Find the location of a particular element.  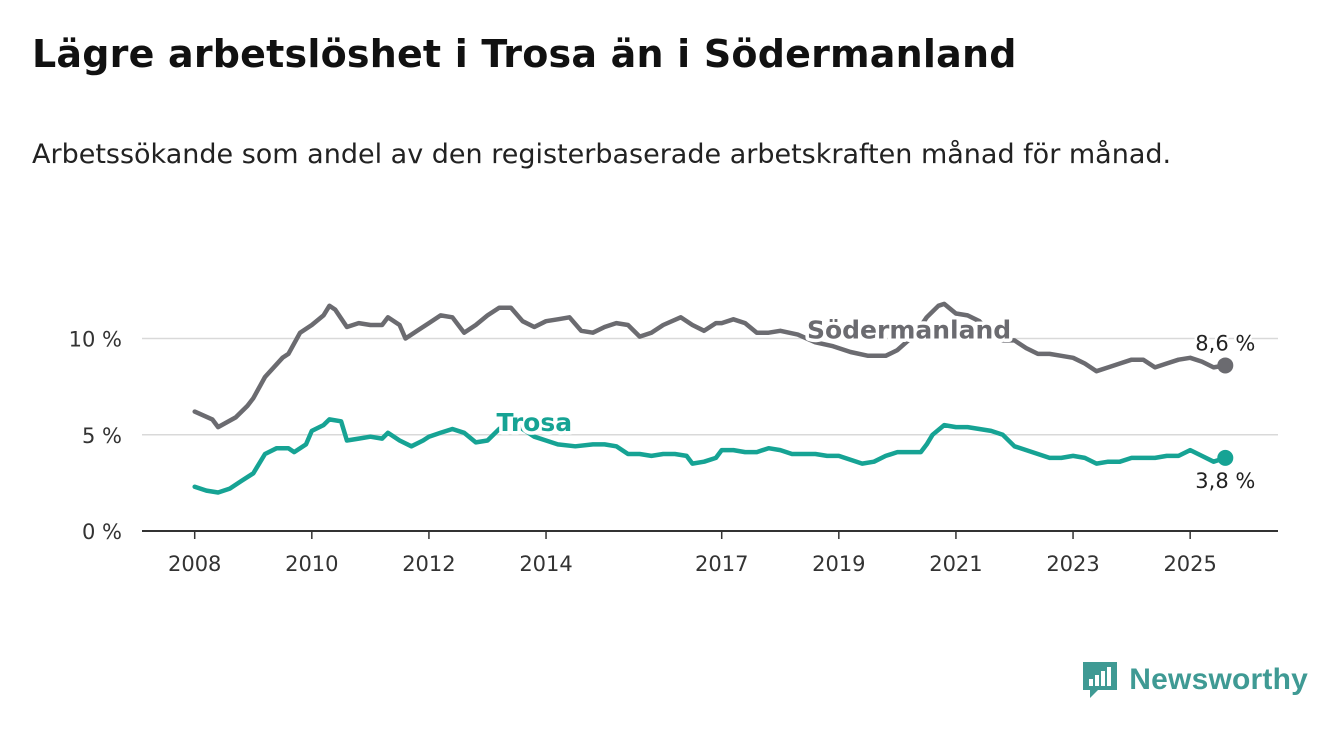

x-tick-label: 2010 is located at coordinates (311, 564).